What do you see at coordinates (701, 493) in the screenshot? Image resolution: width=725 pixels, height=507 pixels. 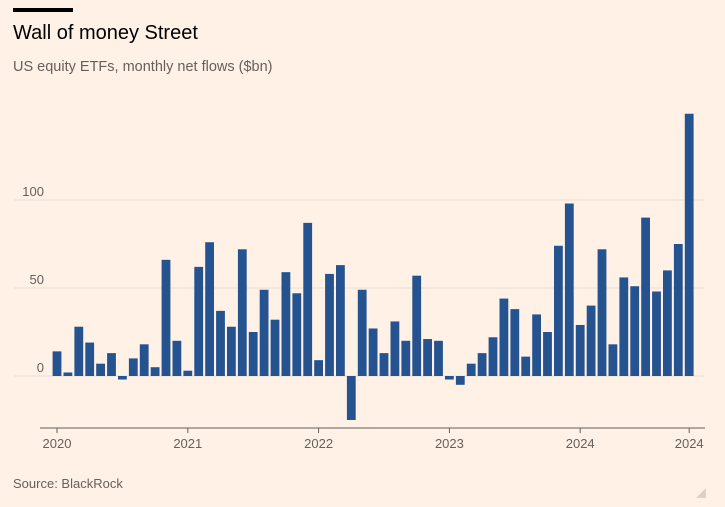 I see `resize-corner-icon` at bounding box center [701, 493].